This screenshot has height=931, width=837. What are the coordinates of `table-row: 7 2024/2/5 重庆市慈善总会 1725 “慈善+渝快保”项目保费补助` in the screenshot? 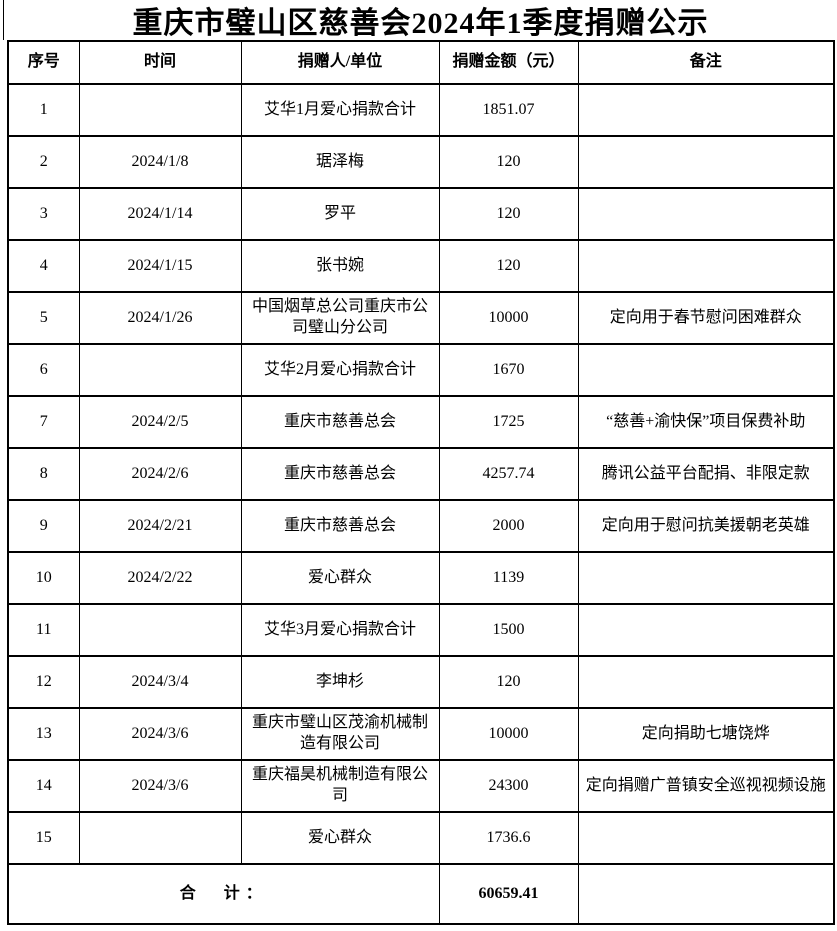 It's located at (421, 422).